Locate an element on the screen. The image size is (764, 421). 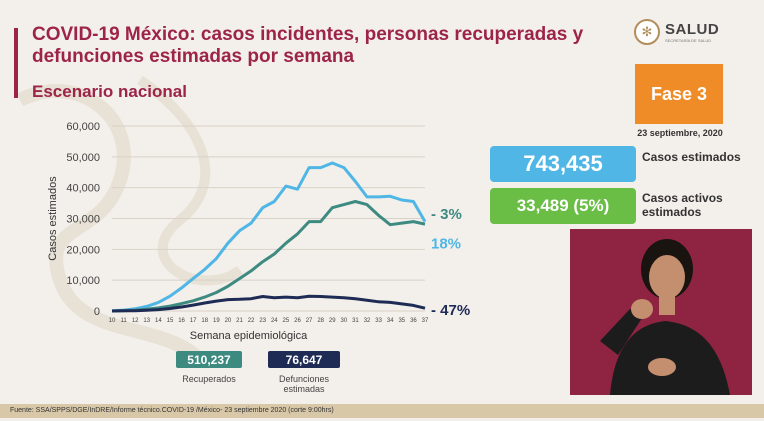
deaths-label: Defunciones estimadas is located at coordinates (304, 384).